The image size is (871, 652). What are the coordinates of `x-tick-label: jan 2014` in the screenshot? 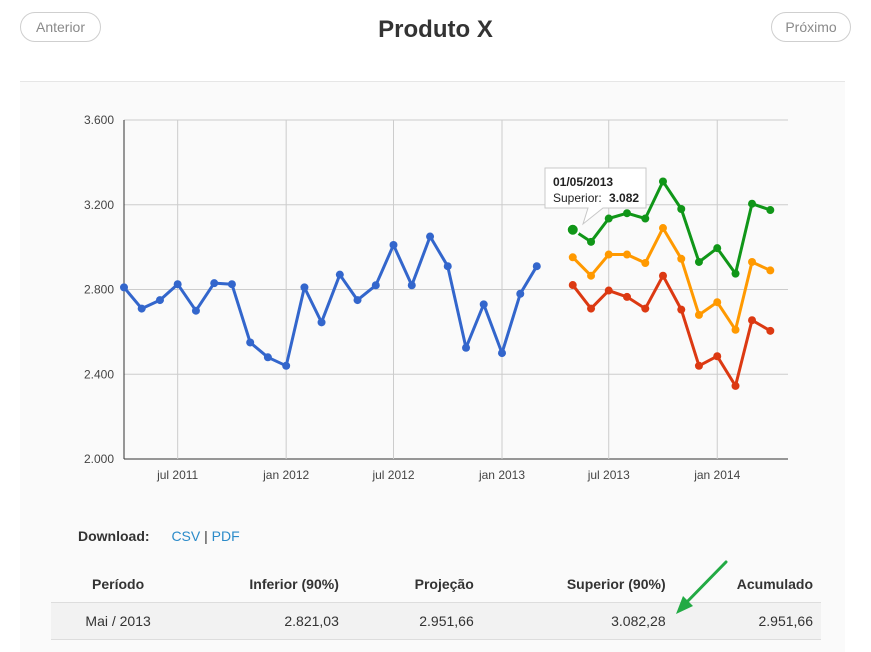 It's located at (716, 475).